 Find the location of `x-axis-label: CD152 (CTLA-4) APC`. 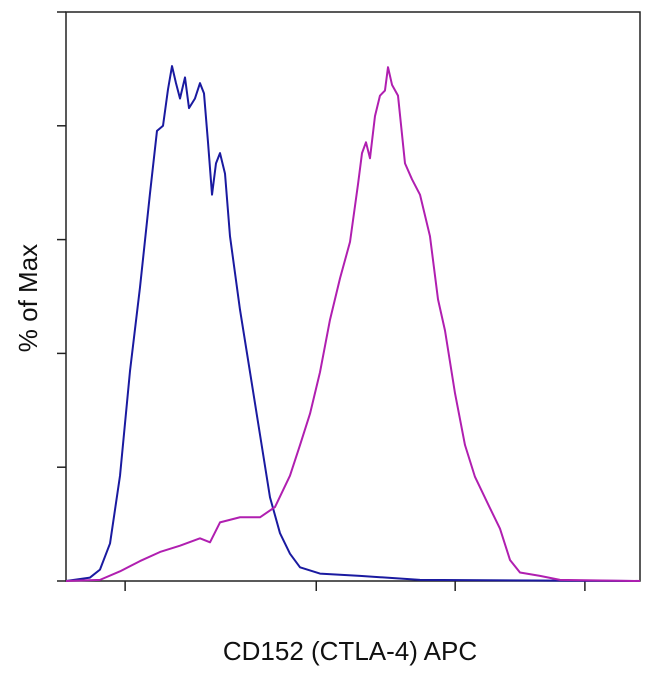

x-axis-label: CD152 (CTLA-4) APC is located at coordinates (350, 651).